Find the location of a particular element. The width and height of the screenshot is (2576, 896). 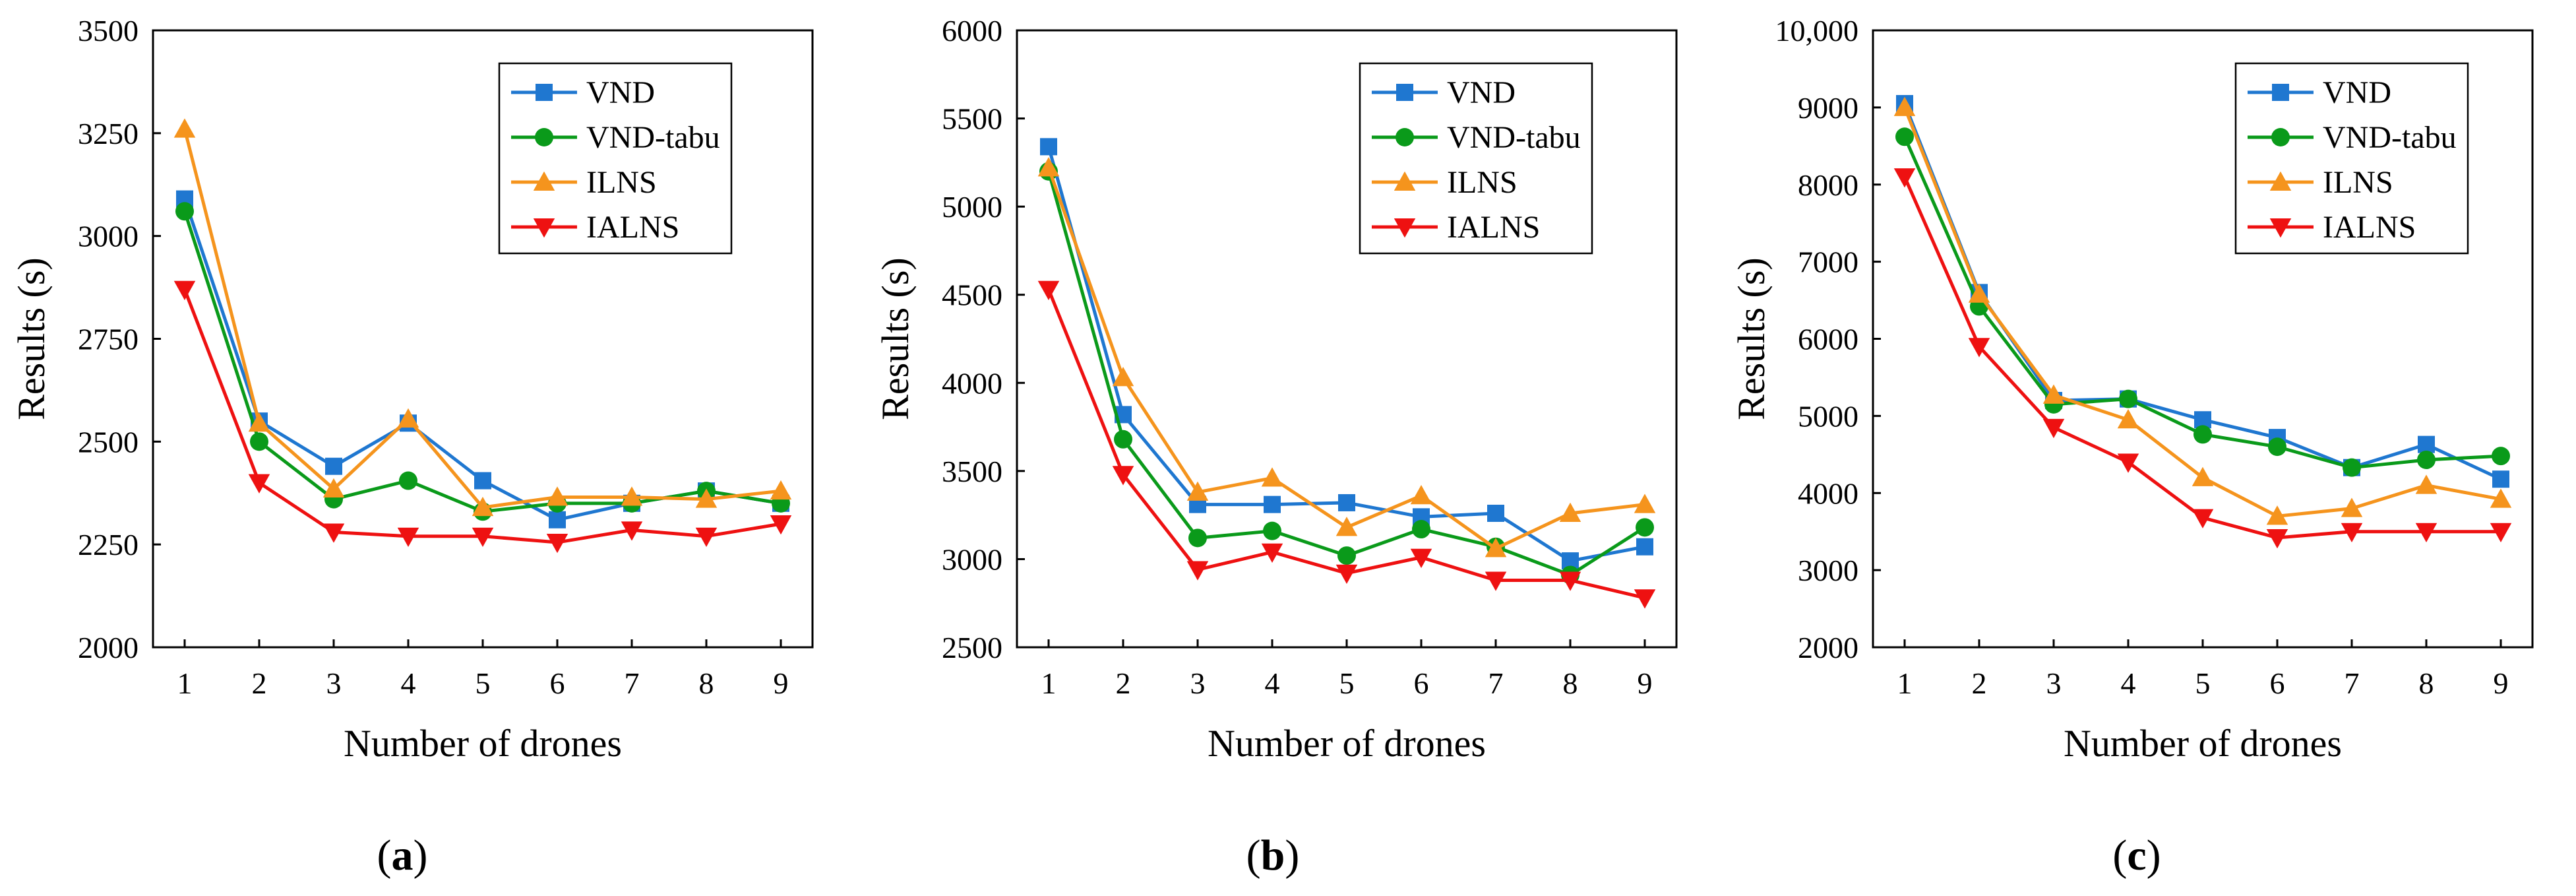

x-tick-label: 8 is located at coordinates (1570, 683).